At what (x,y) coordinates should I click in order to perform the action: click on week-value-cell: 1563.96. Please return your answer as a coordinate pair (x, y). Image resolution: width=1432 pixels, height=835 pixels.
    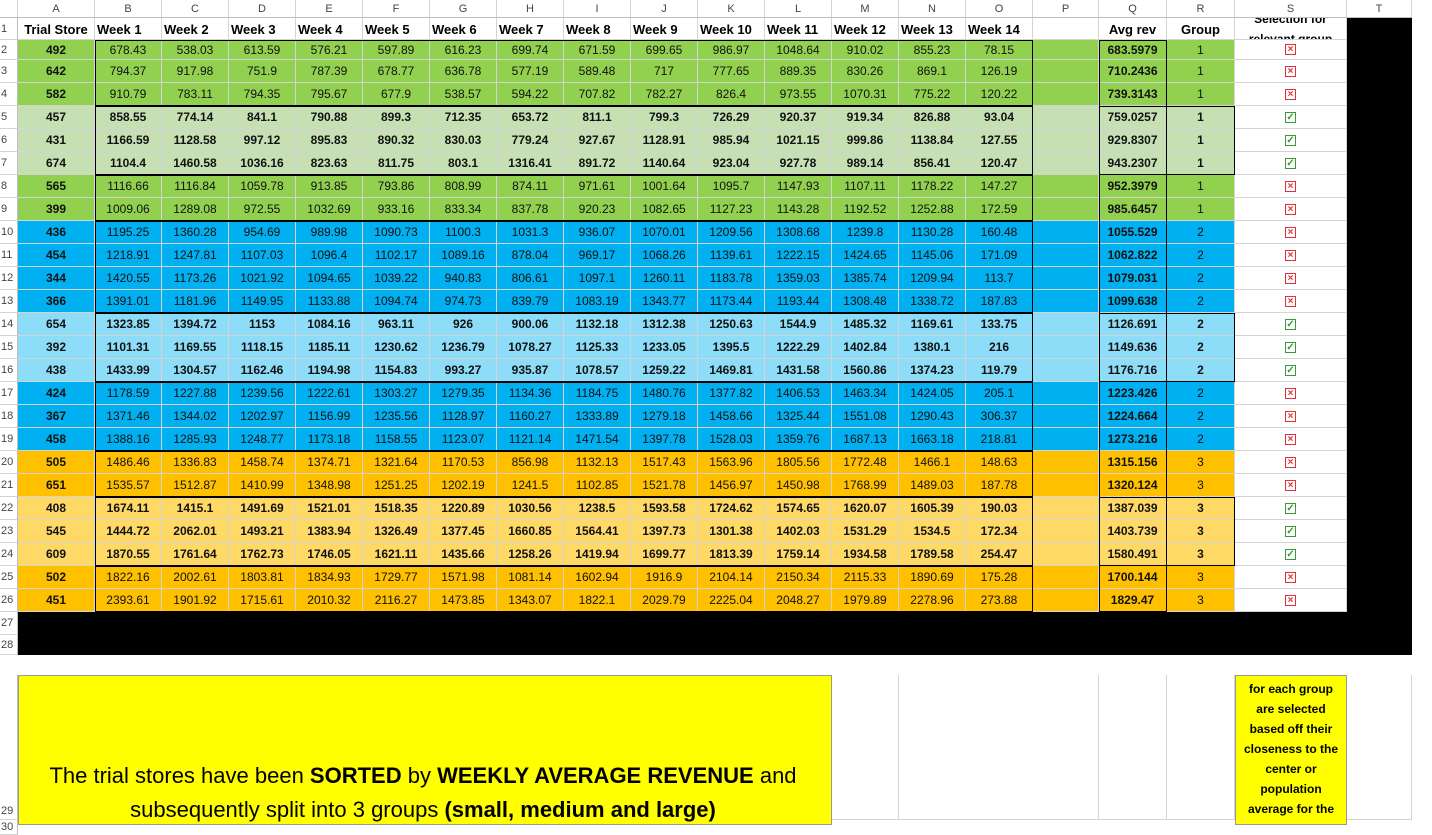
    Looking at the image, I should click on (731, 462).